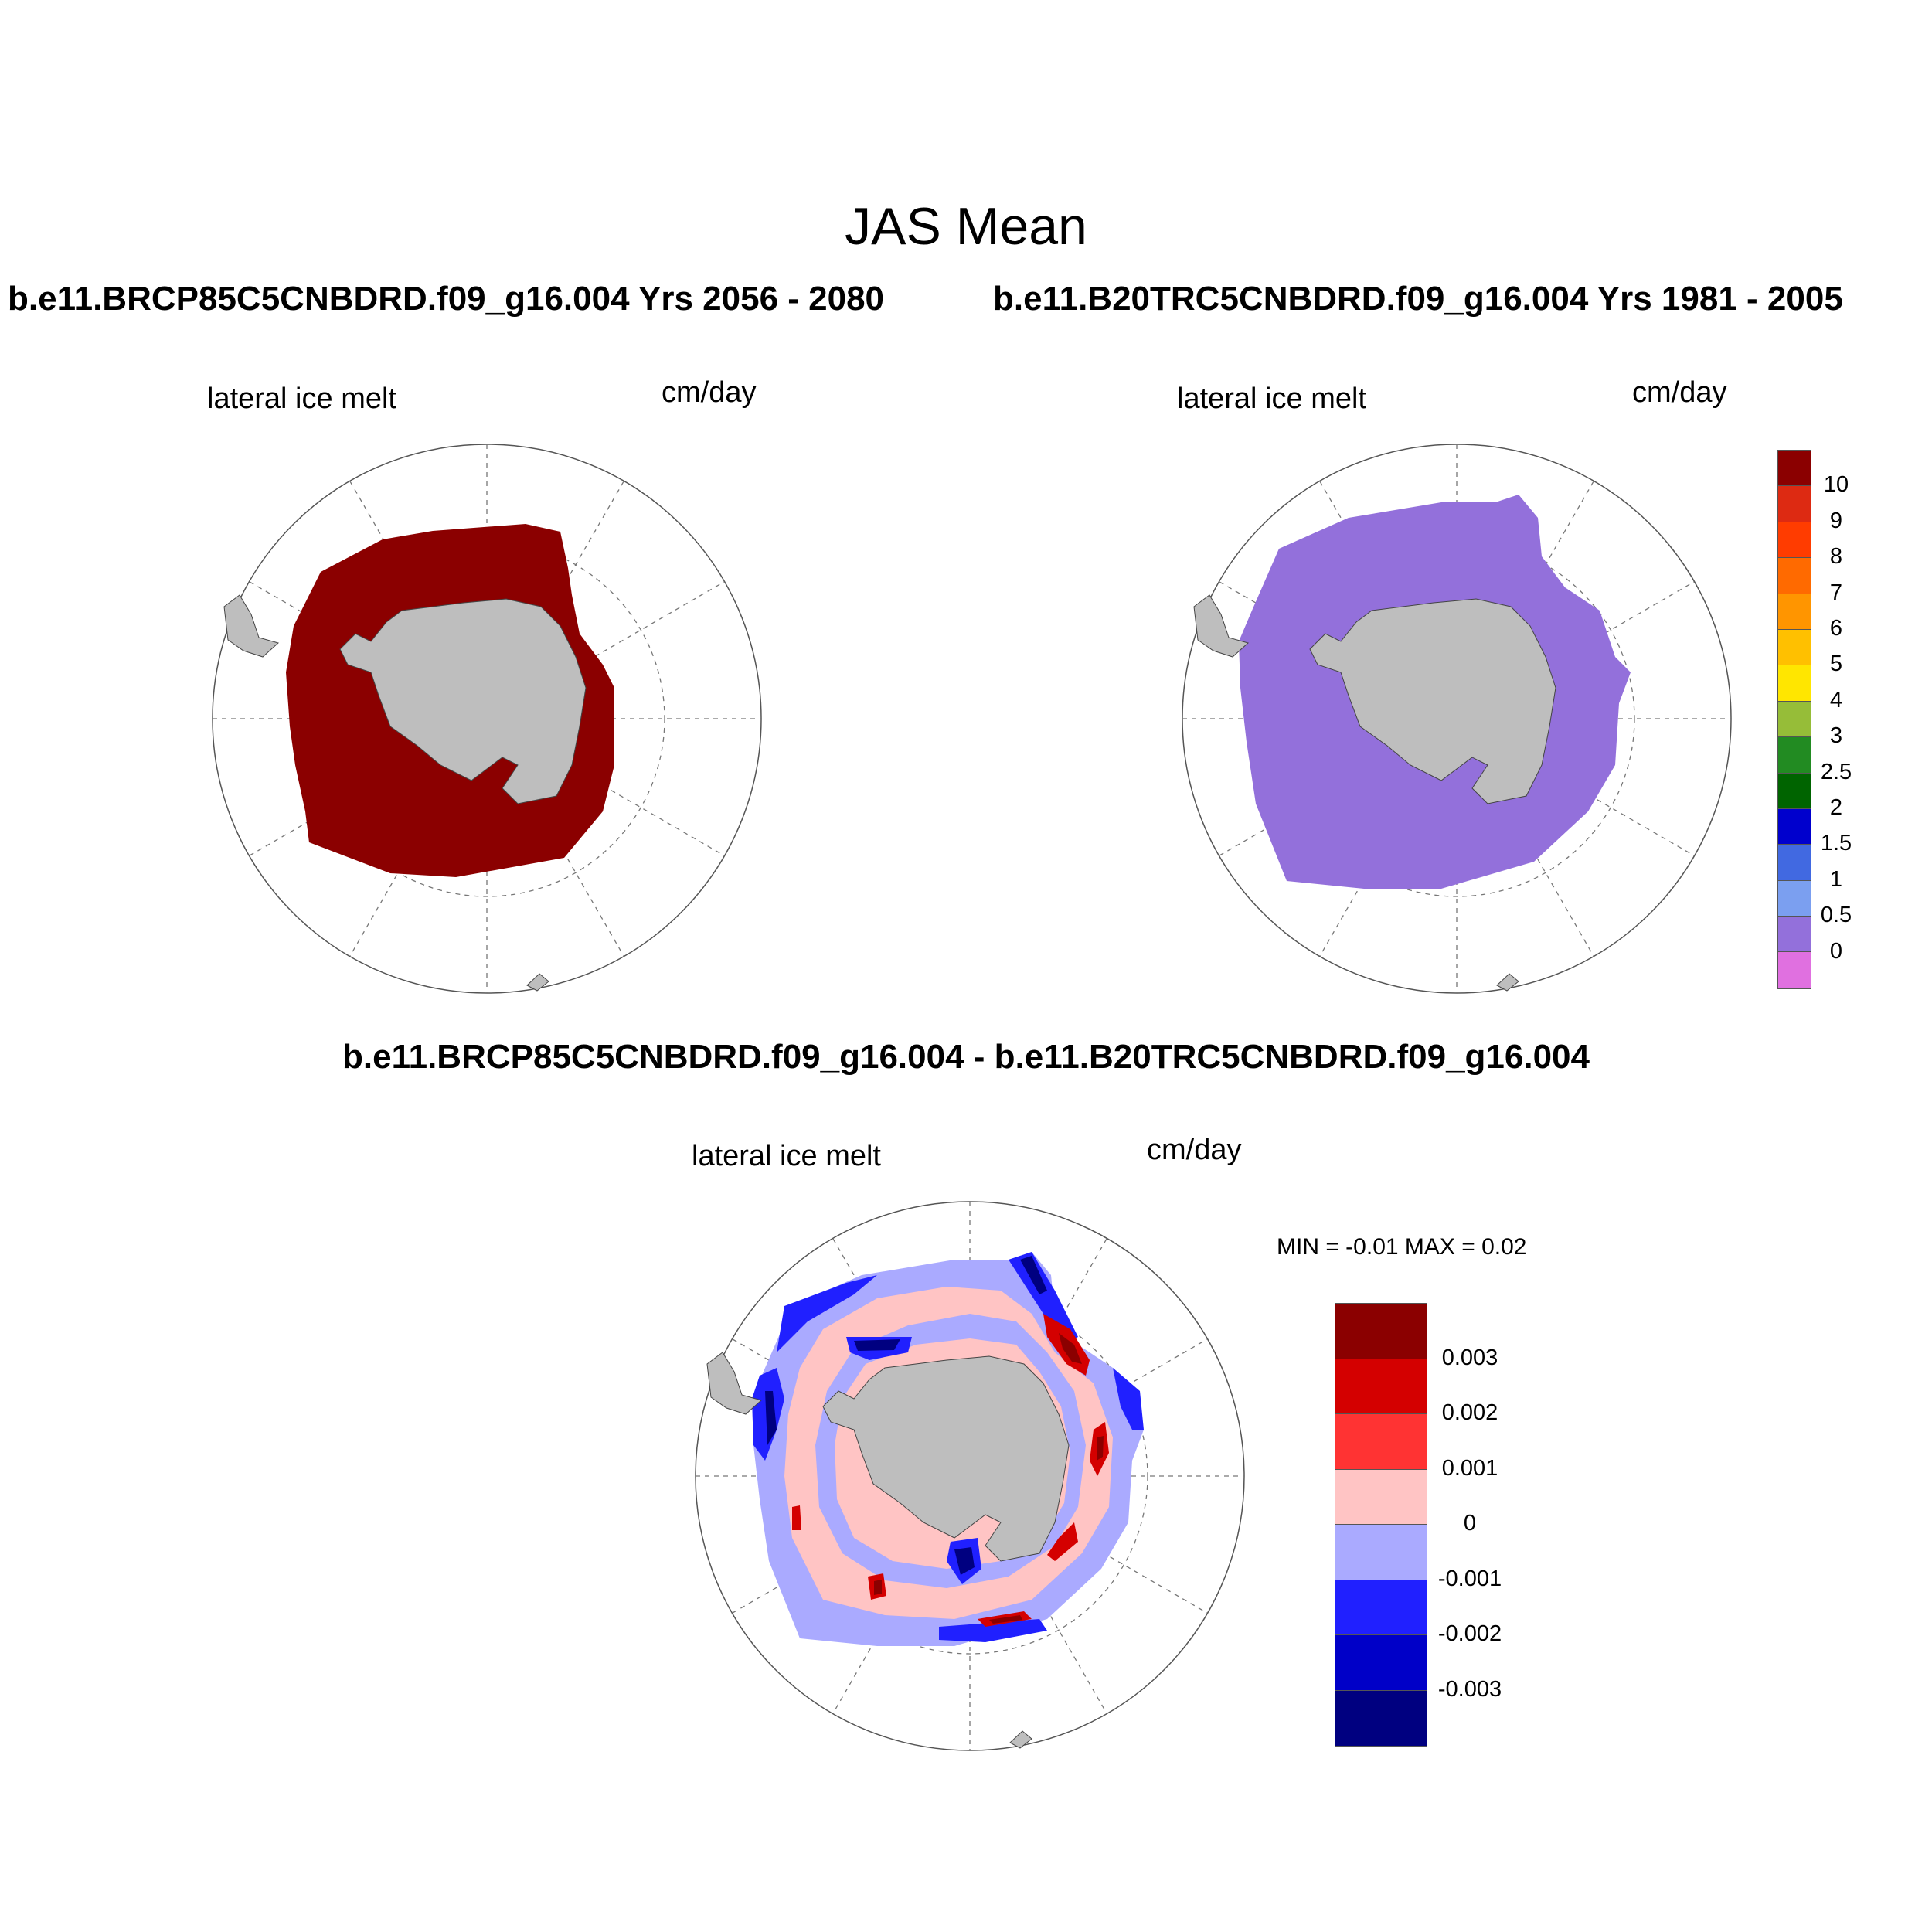 The width and height of the screenshot is (1932, 1932). What do you see at coordinates (1836, 736) in the screenshot?
I see `colorbar-tick-label: 3` at bounding box center [1836, 736].